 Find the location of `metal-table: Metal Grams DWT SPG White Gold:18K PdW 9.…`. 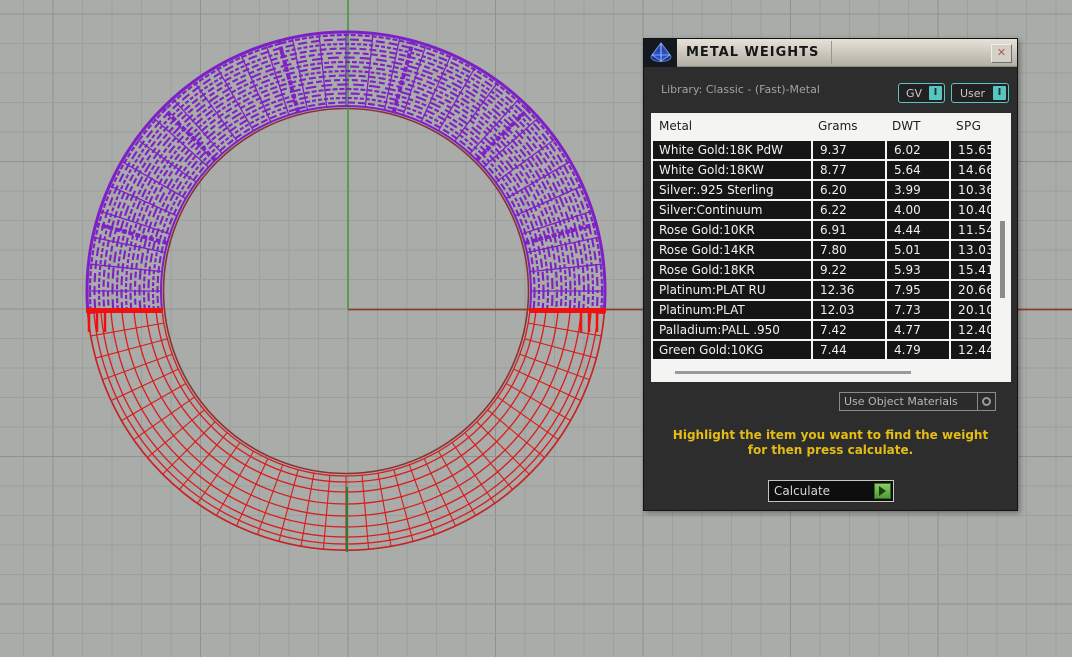

metal-table: Metal Grams DWT SPG White Gold:18K PdW 9.… is located at coordinates (831, 247).